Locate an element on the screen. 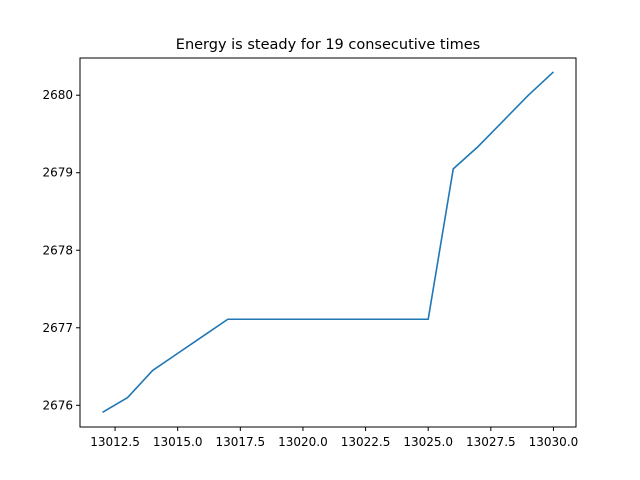 Image resolution: width=640 pixels, height=480 pixels. y-axis-ticks: 2676 2677 2678 2679 2680 is located at coordinates (61, 250).